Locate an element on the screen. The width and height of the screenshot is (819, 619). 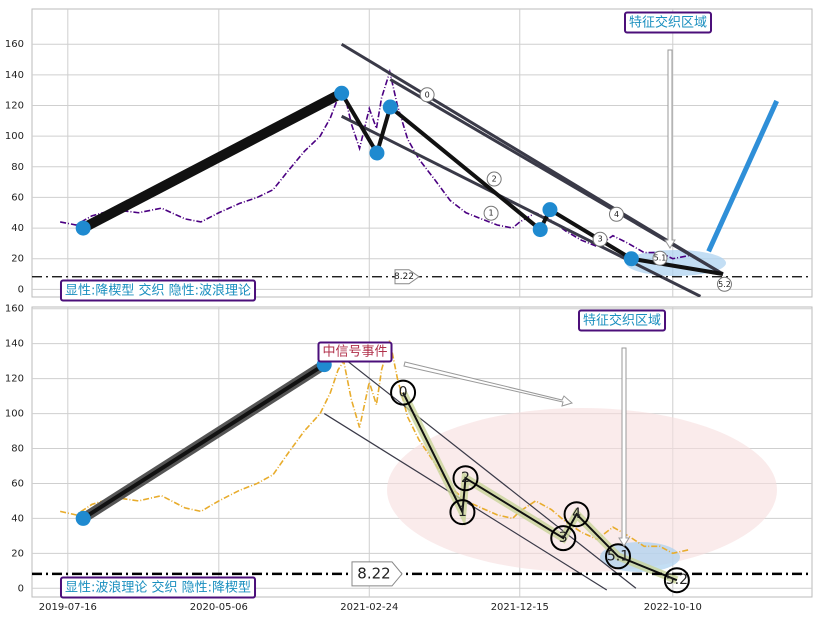
zigzag is located at coordinates (540, 487).